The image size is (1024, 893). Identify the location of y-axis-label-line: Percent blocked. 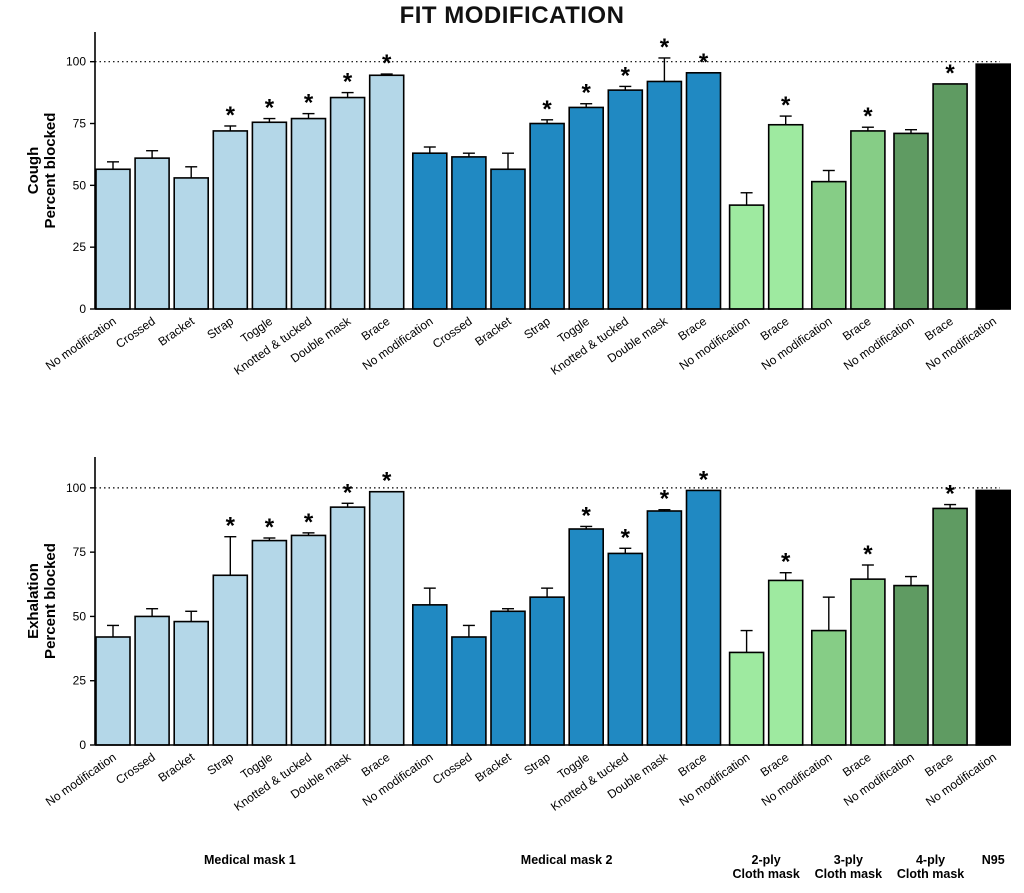
(50, 601).